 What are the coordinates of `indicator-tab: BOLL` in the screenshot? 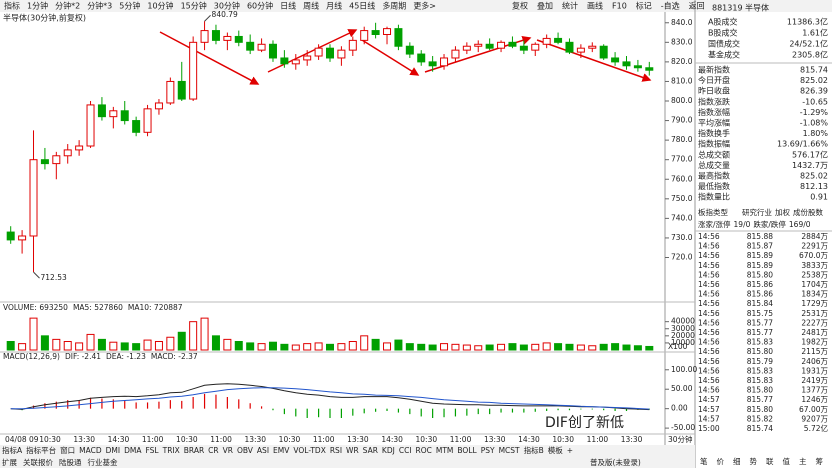 It's located at (467, 450).